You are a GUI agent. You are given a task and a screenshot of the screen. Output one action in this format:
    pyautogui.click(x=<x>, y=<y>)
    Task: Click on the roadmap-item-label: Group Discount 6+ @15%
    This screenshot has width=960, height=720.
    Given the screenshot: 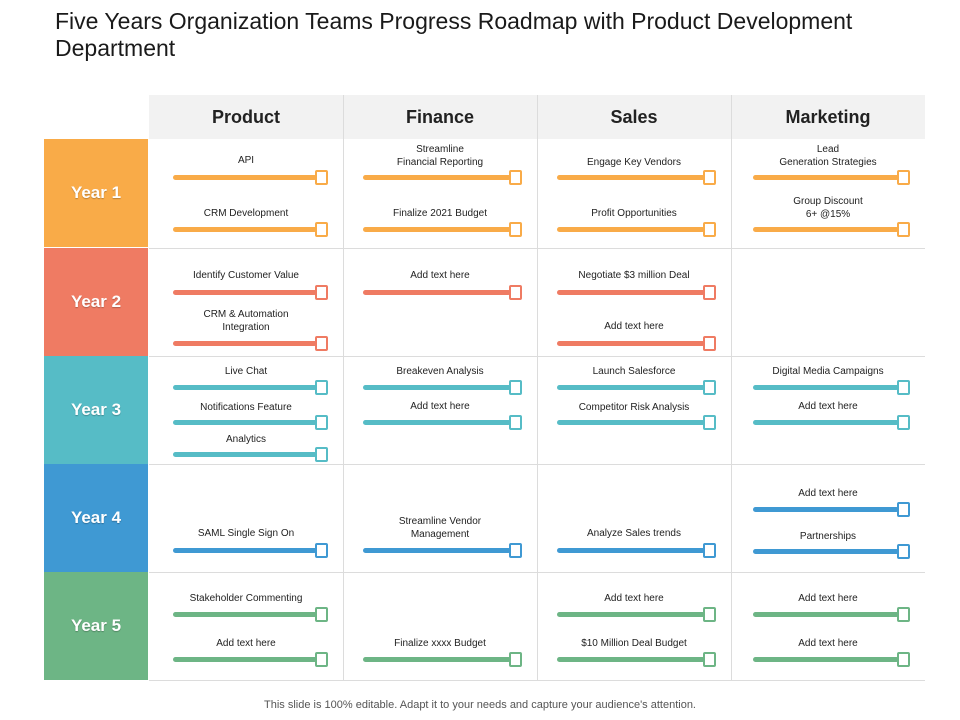 What is the action you would take?
    pyautogui.click(x=828, y=208)
    